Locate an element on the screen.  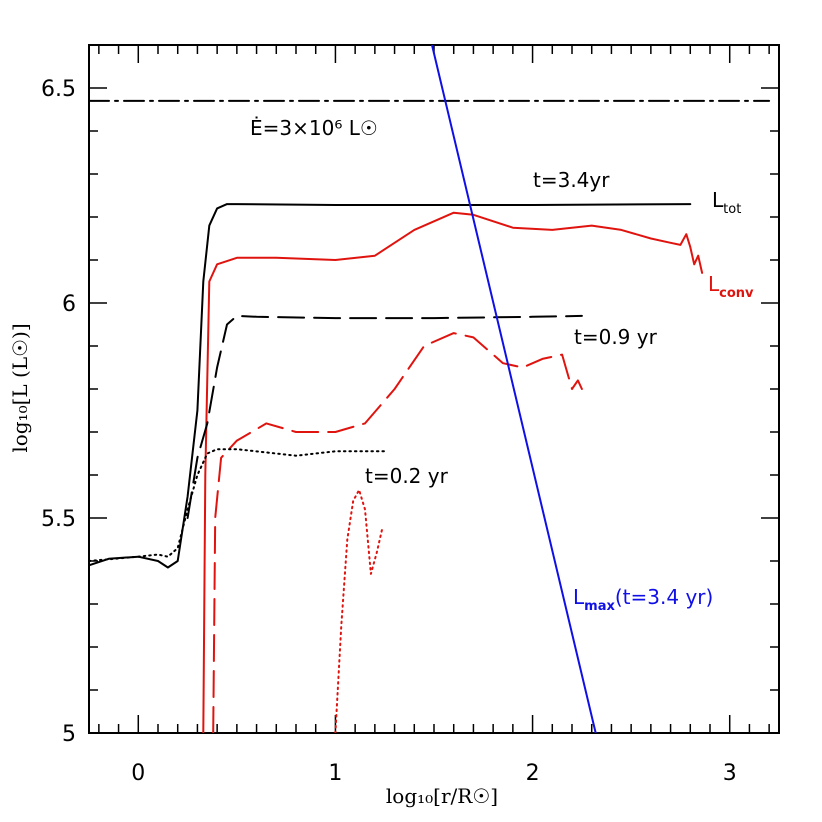
annotation-t34: t=3.4yr is located at coordinates (571, 180).